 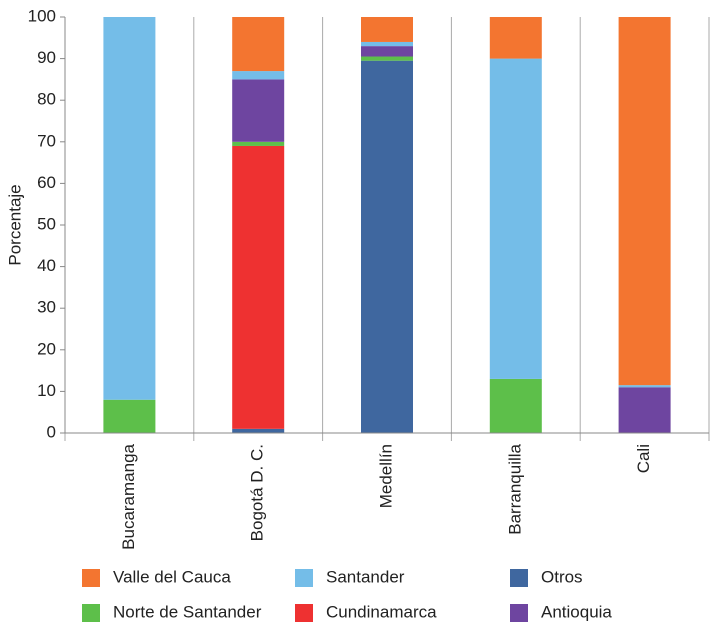 I want to click on x-tick-label: Bucaramanga, so click(x=128, y=496).